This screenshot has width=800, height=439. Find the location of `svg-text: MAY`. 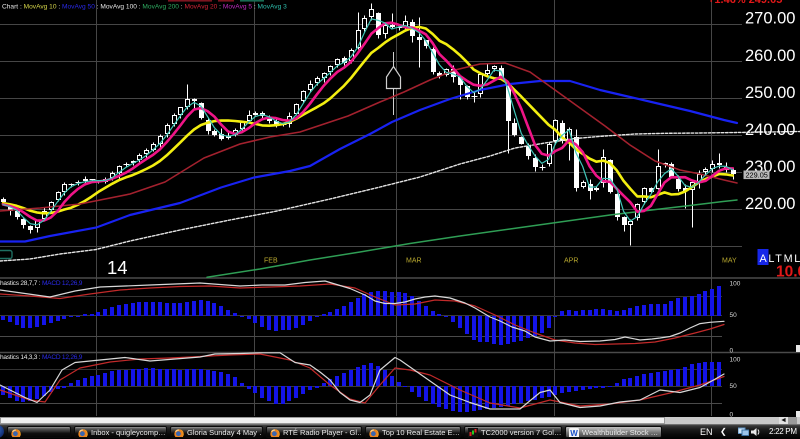

svg-text: MAY is located at coordinates (729, 261).